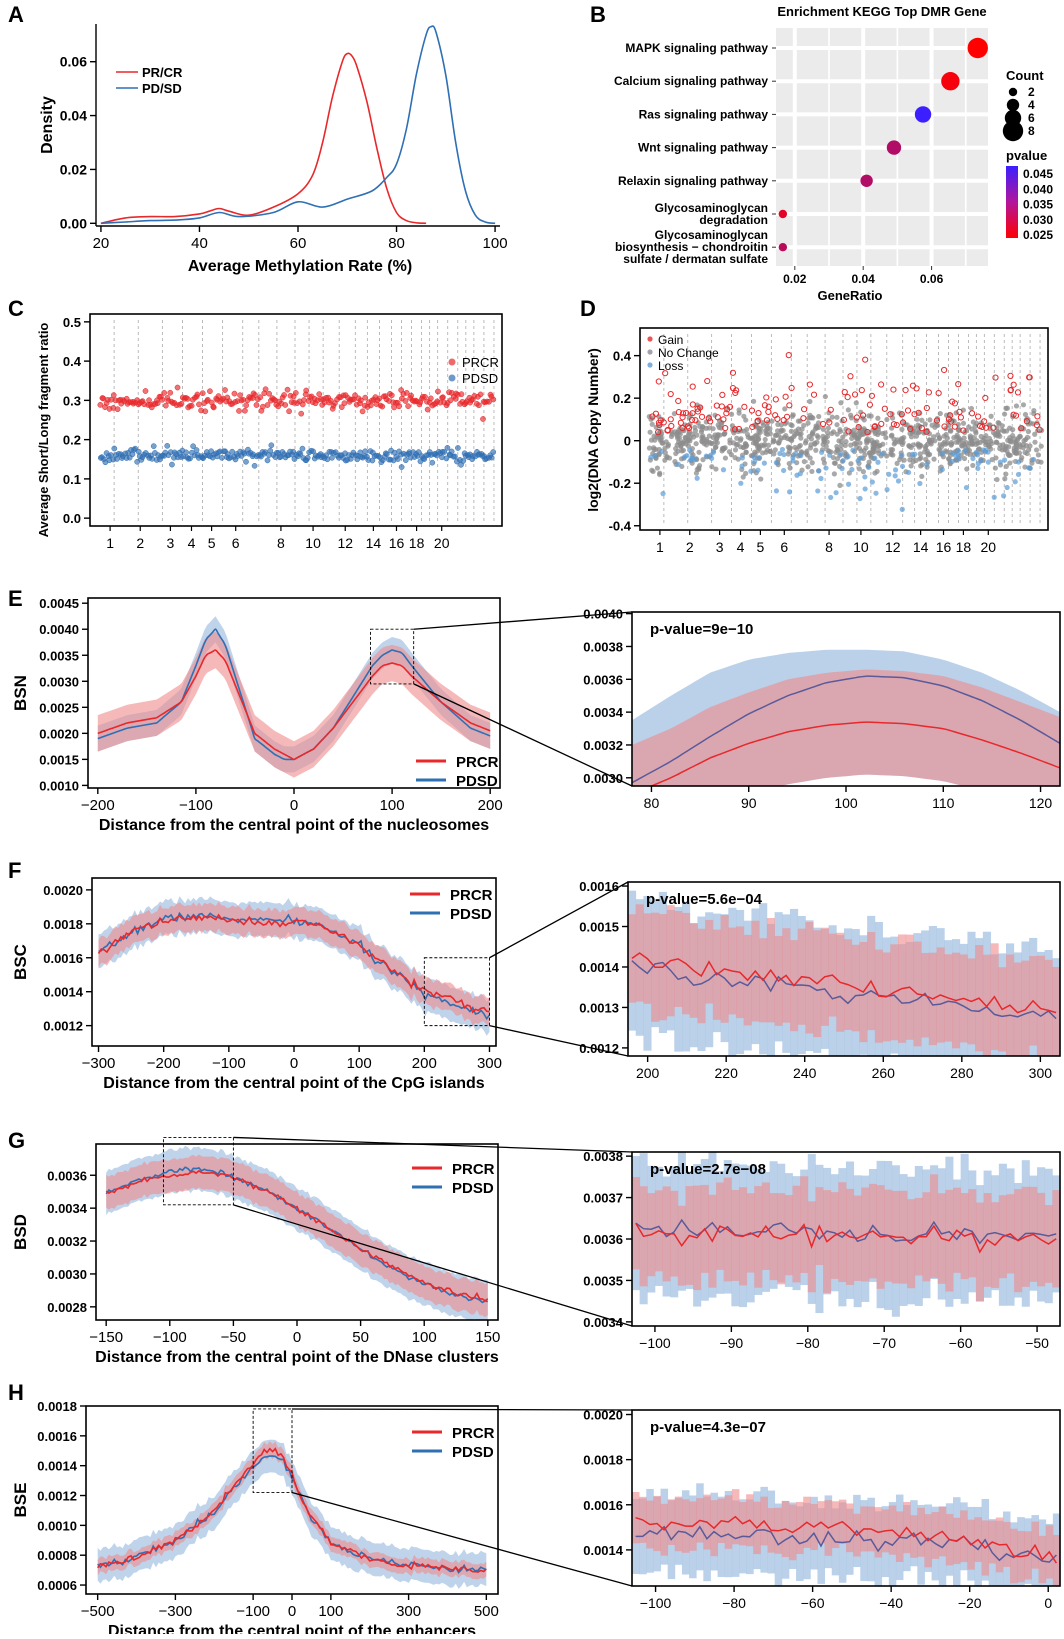 The image size is (1064, 1639). Describe the element at coordinates (16, 308) in the screenshot. I see `panel-letter-c: C` at that location.